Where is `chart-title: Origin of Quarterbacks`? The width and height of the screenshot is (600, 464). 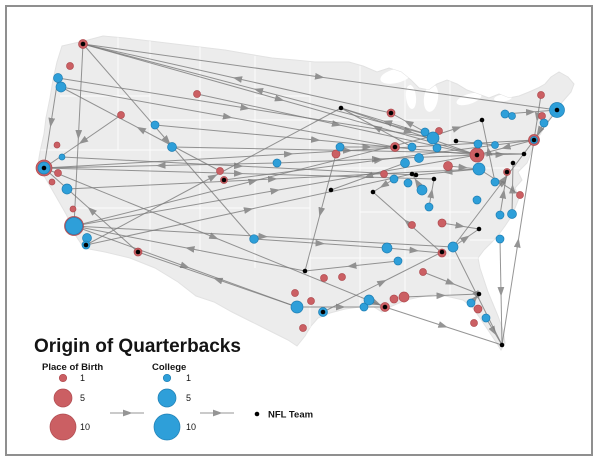
chart-title: Origin of Quarterbacks is located at coordinates (137, 346).